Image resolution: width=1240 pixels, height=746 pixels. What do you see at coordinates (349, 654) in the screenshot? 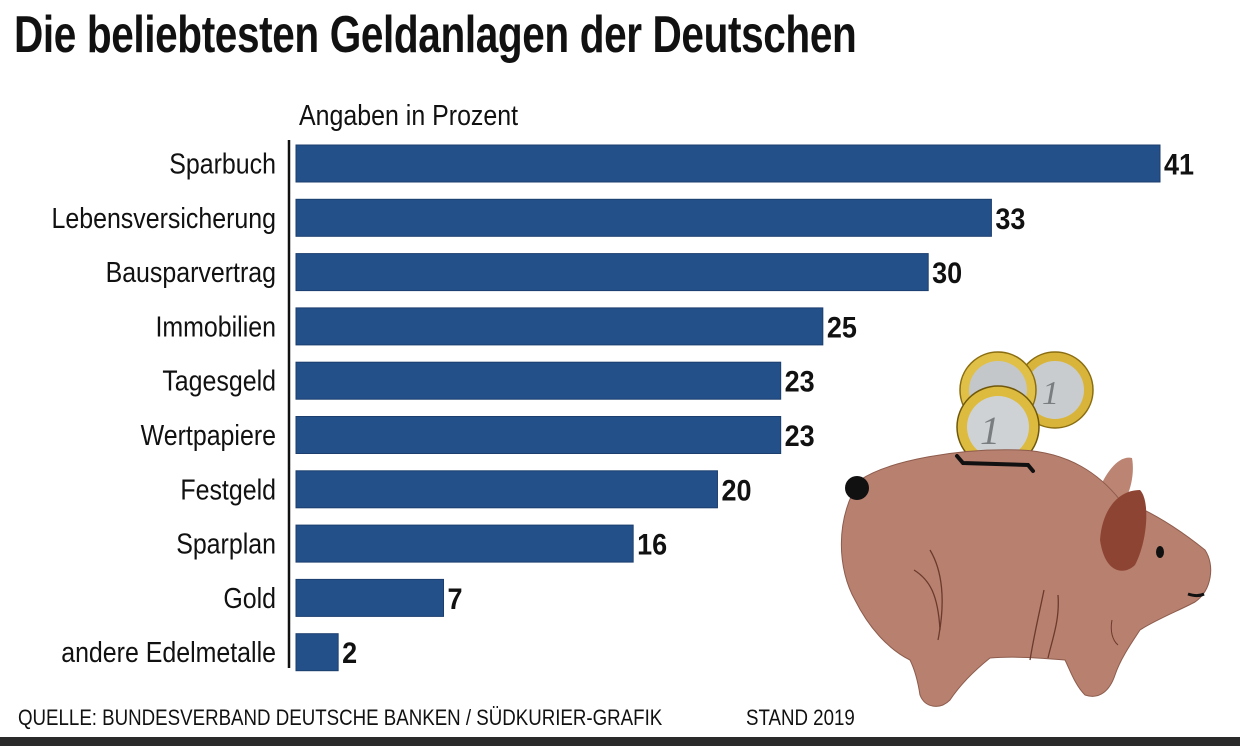
I see `value-label: 2` at bounding box center [349, 654].